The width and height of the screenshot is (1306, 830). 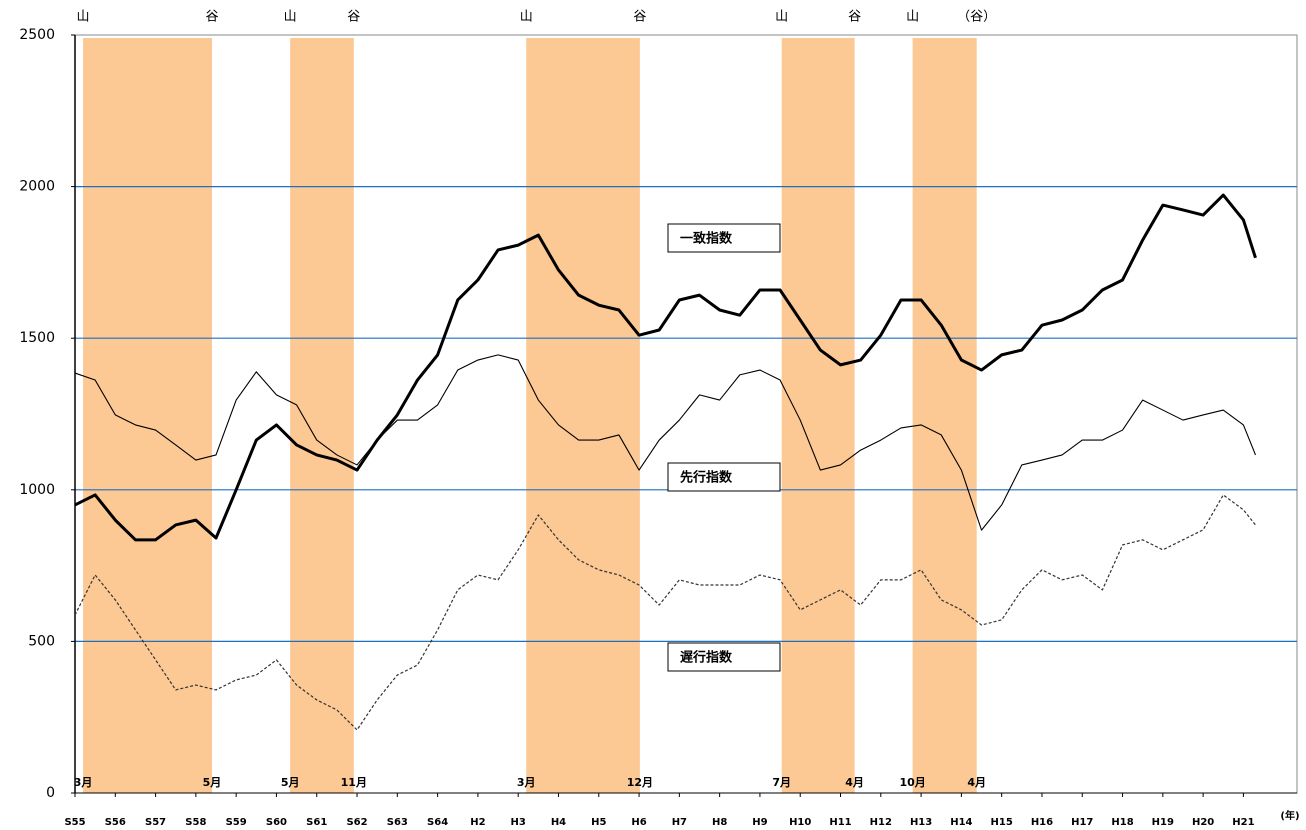 What do you see at coordinates (37, 187) in the screenshot?
I see `y-tick-label: 2000` at bounding box center [37, 187].